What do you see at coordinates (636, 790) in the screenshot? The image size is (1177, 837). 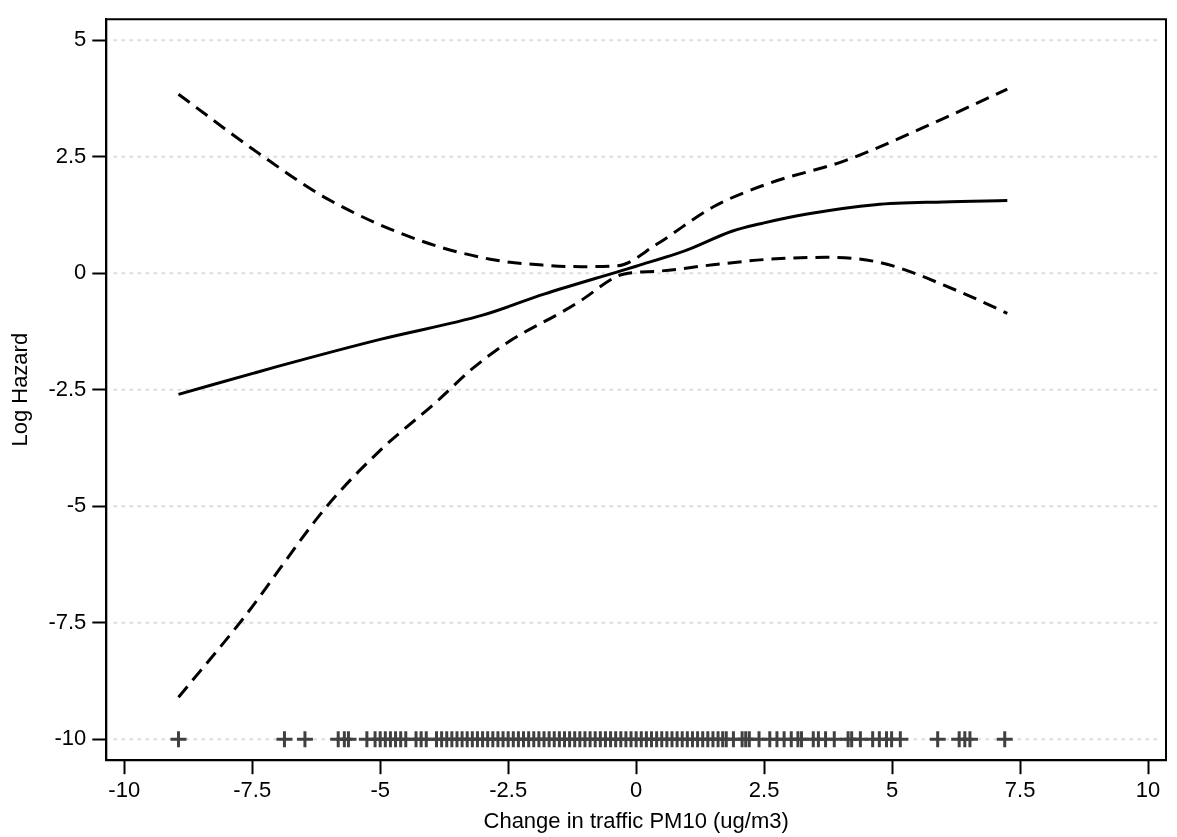 I see `x-tick-label: 0` at bounding box center [636, 790].